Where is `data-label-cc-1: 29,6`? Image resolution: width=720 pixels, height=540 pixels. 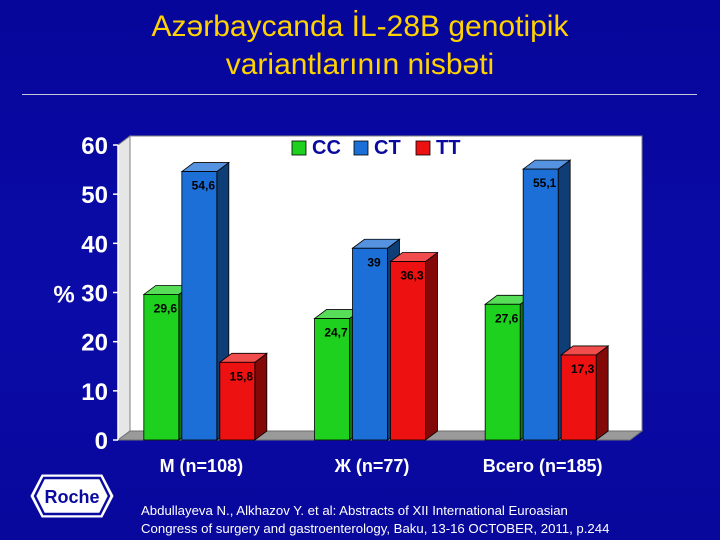
data-label-cc-1: 29,6 is located at coordinates (166, 308).